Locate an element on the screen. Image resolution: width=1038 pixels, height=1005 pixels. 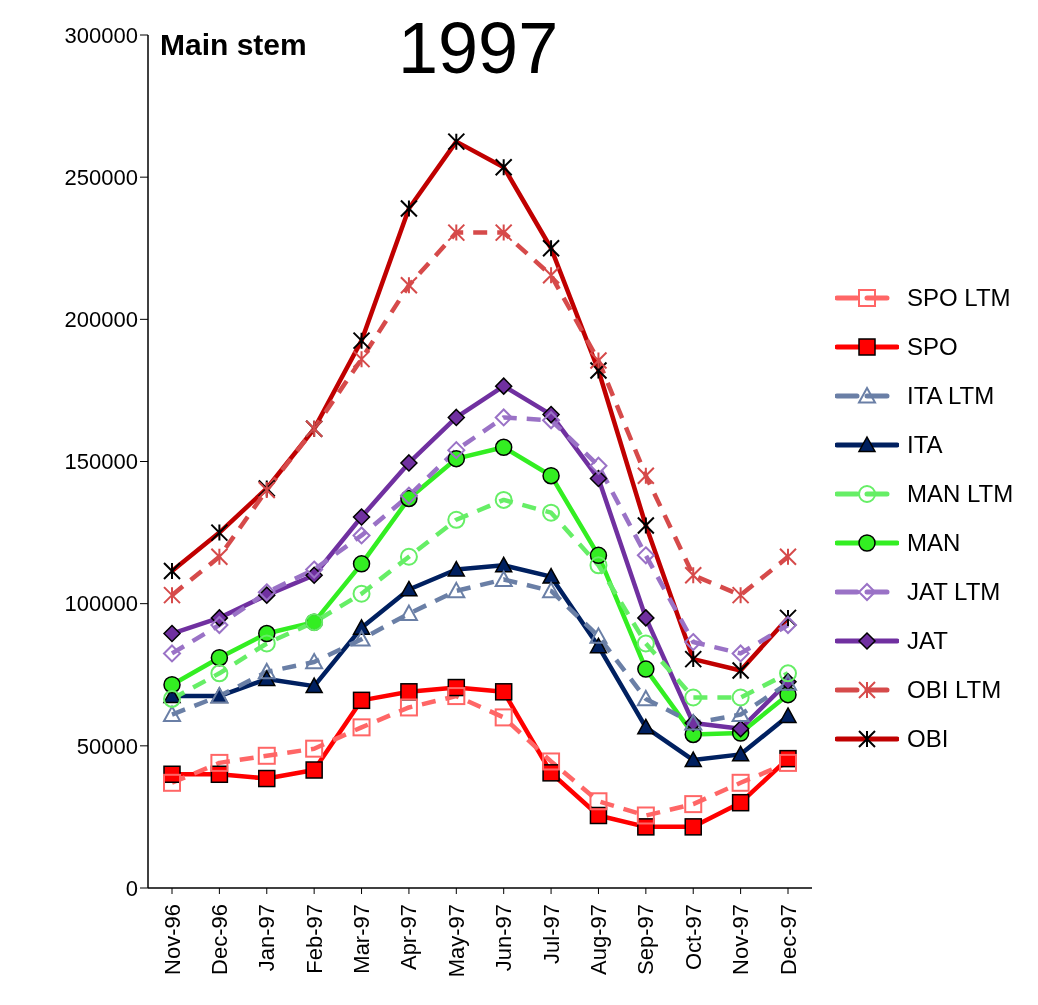
legend-label: MAN is located at coordinates (934, 542).